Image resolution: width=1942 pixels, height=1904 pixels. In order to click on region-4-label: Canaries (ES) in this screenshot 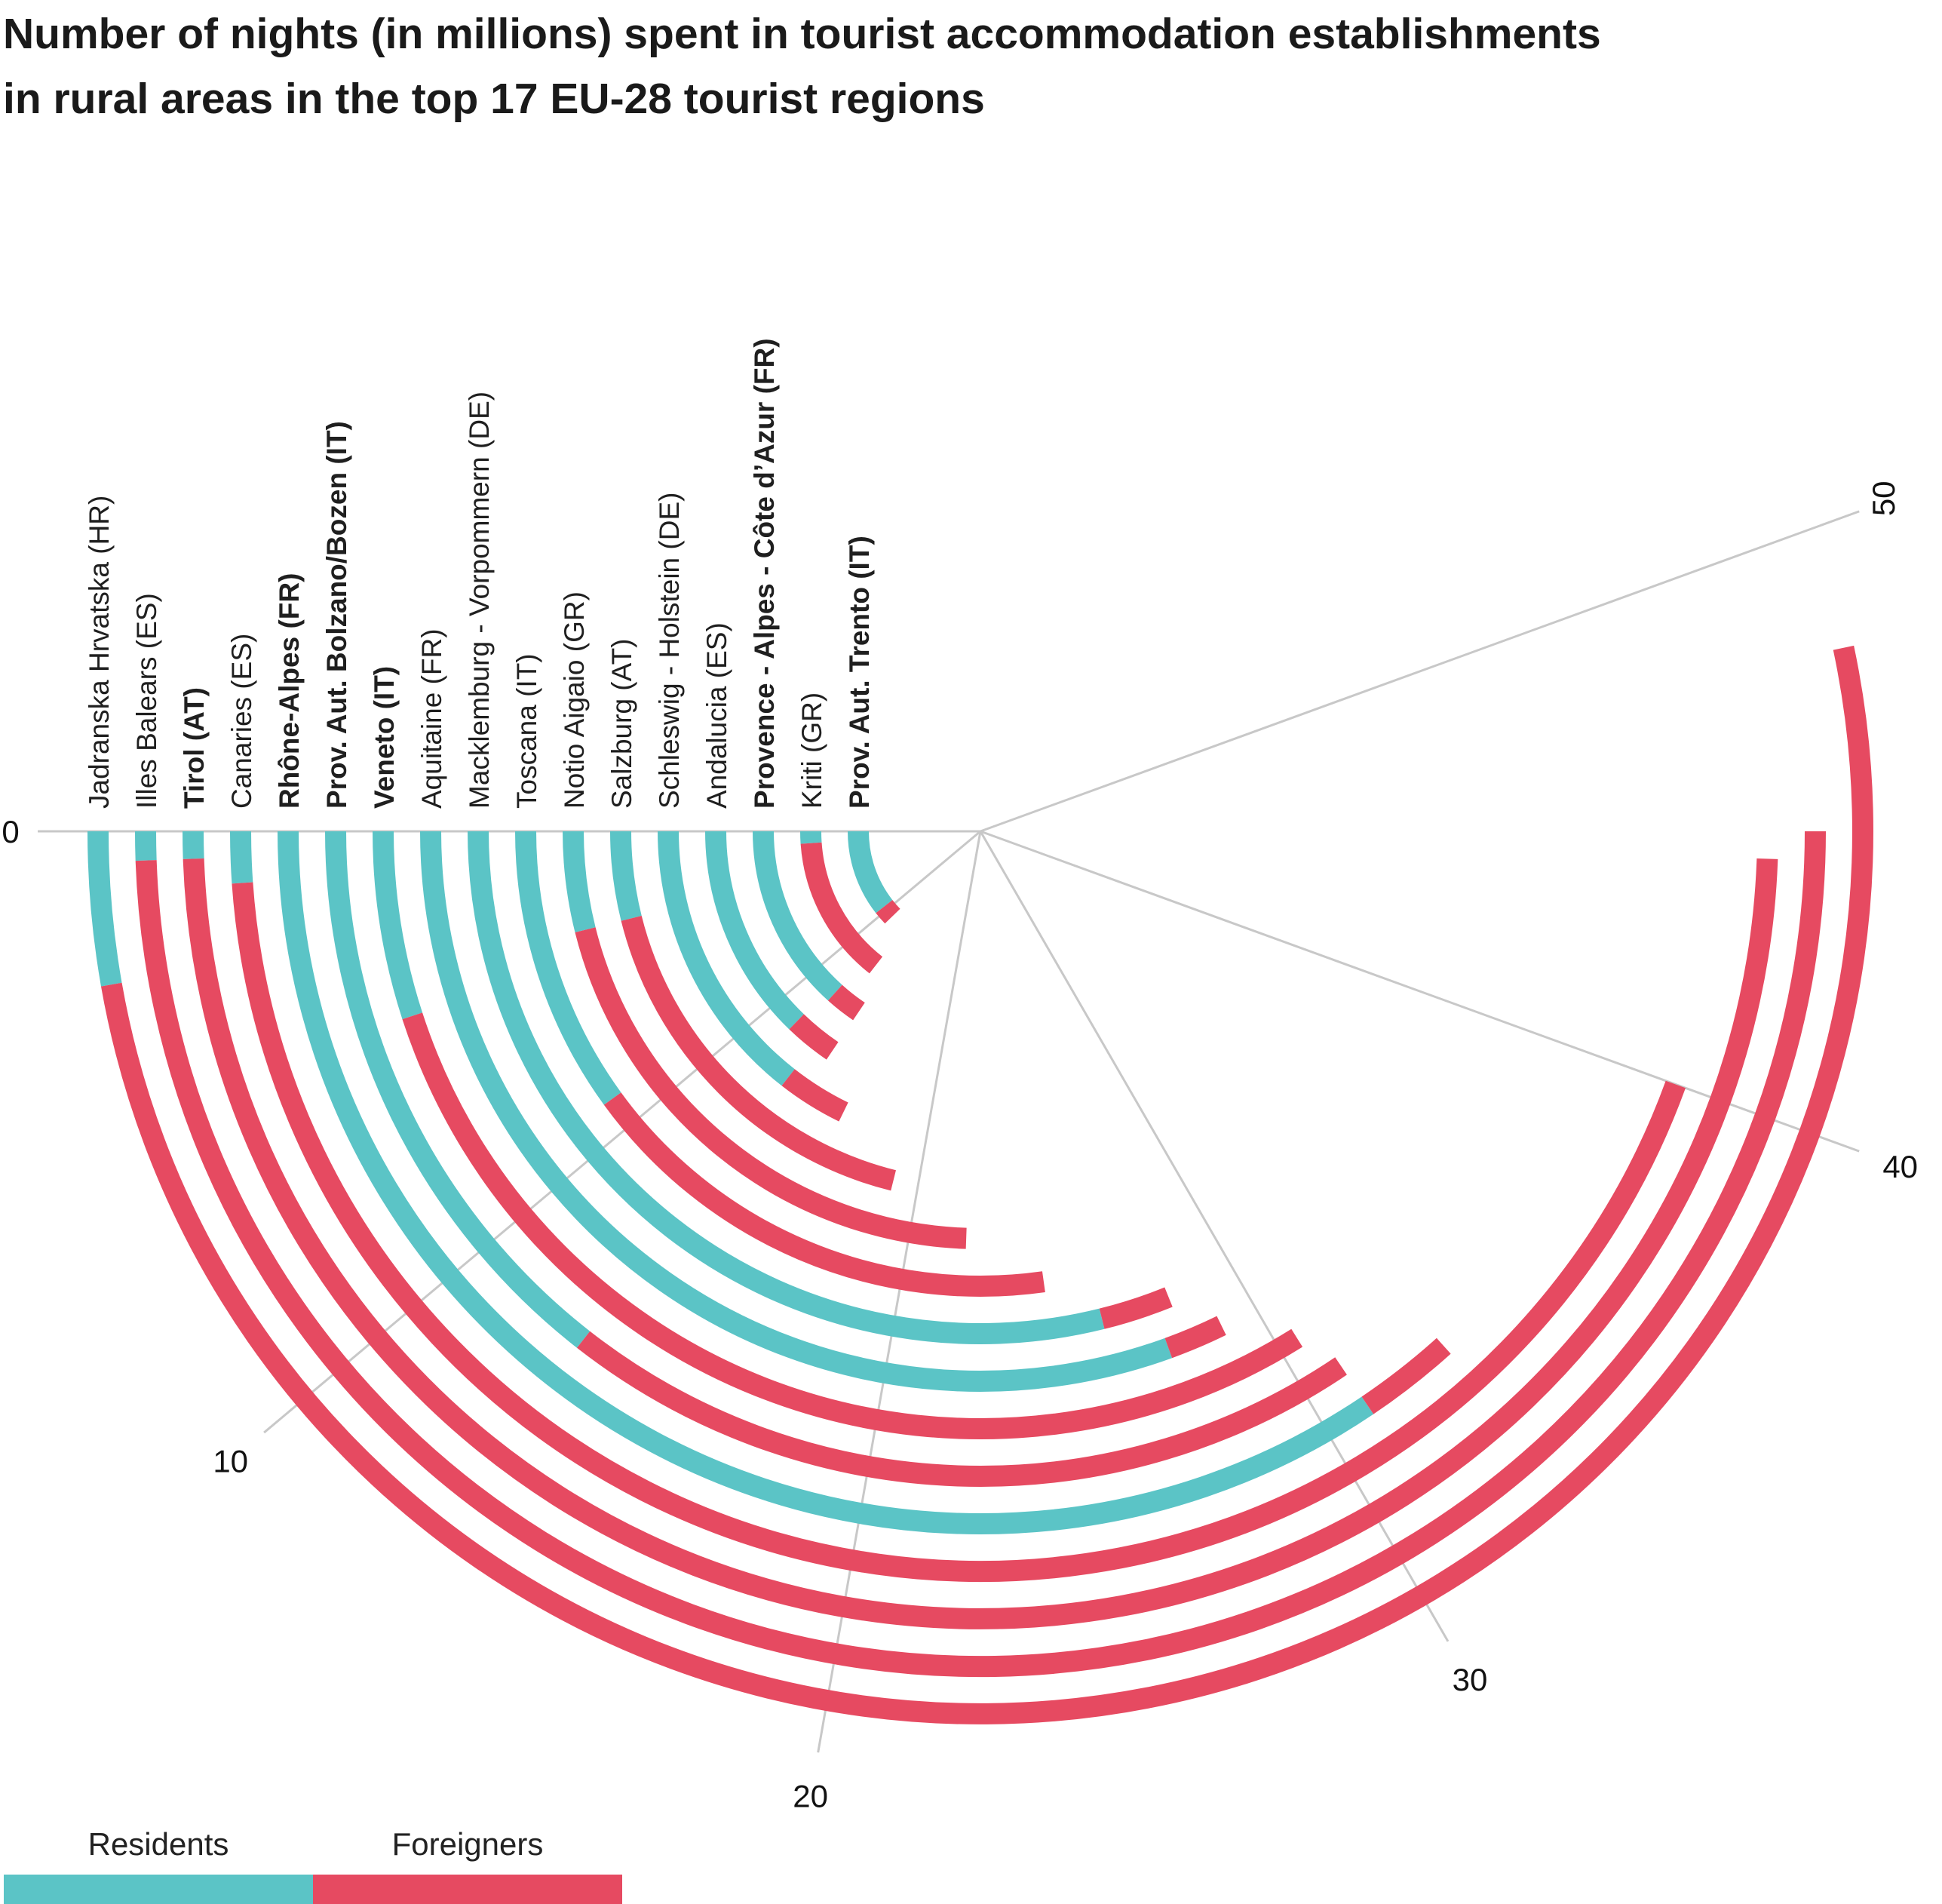, I will do `click(241, 721)`.